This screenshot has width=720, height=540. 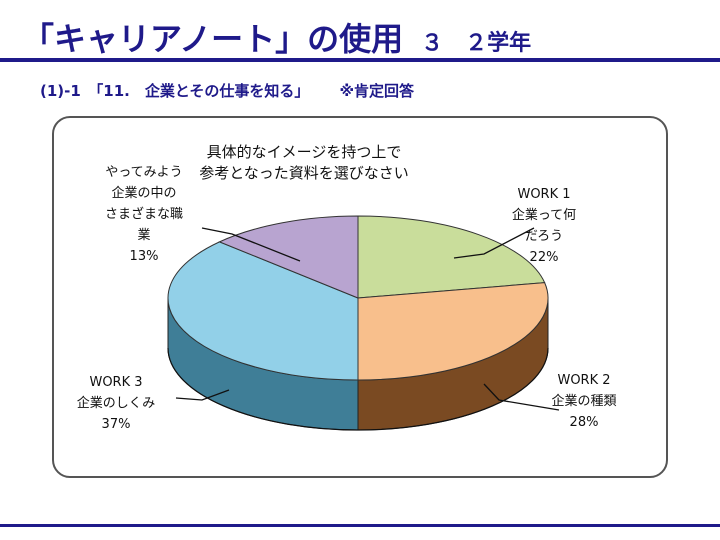 What do you see at coordinates (476, 43) in the screenshot?
I see `grade-label: ３ ２学年` at bounding box center [476, 43].